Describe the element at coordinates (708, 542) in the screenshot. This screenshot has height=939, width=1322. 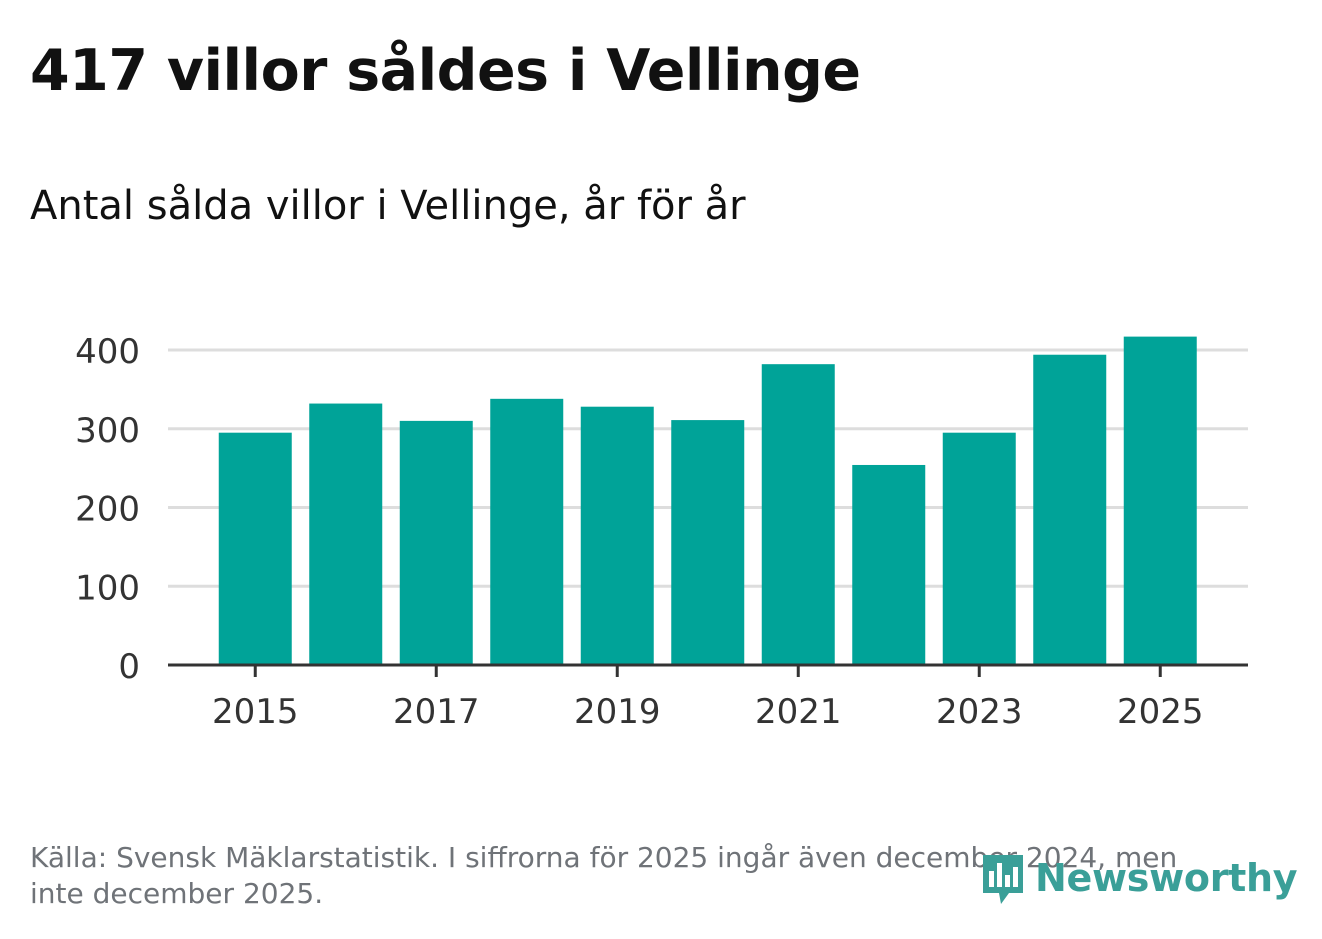
I see `bar-2020` at that location.